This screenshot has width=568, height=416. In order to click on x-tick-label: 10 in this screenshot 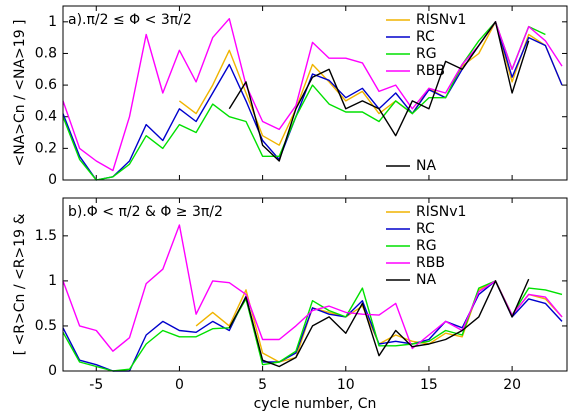, I will do `click(346, 385)`.